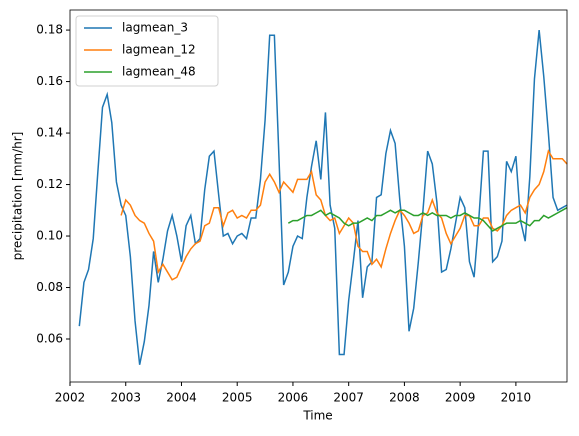 The width and height of the screenshot is (579, 436). Describe the element at coordinates (317, 416) in the screenshot. I see `x-axis-label: Time` at that location.